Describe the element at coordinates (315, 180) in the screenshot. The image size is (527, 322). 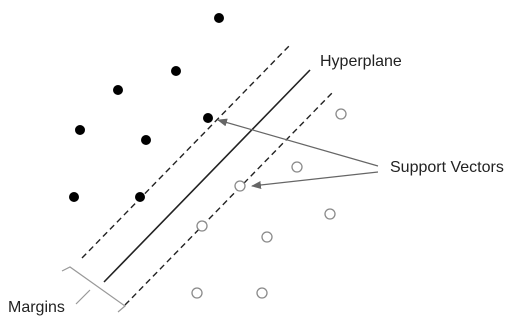
I see `support-vector-arrow-bottom` at that location.